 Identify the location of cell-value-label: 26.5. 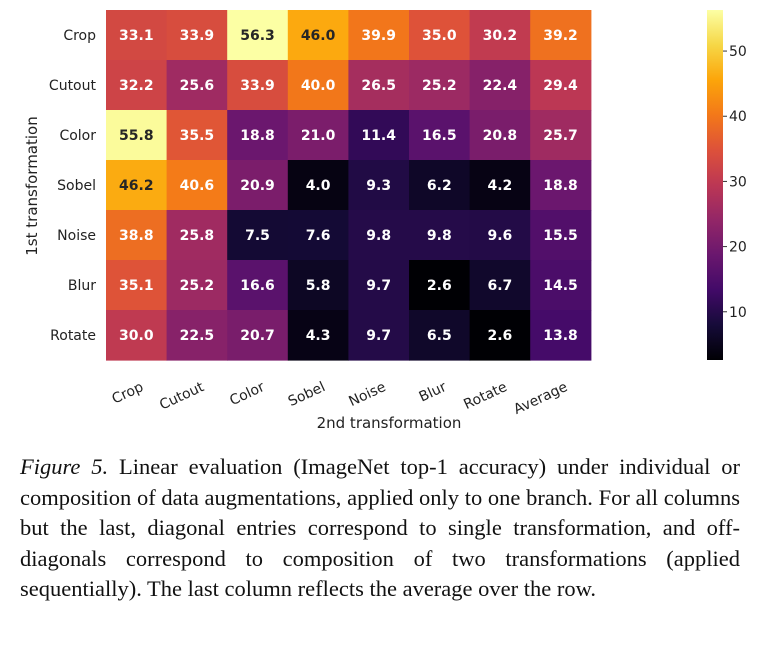
(378, 86).